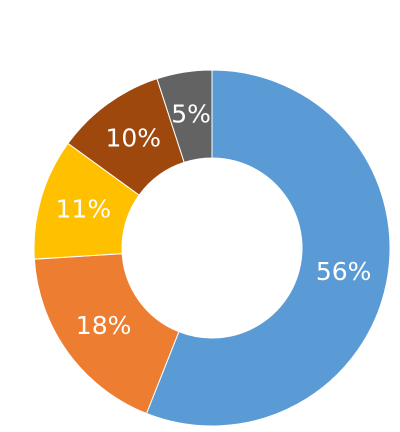 Image resolution: width=400 pixels, height=432 pixels. What do you see at coordinates (133, 138) in the screenshot?
I see `data-label: 10%` at bounding box center [133, 138].